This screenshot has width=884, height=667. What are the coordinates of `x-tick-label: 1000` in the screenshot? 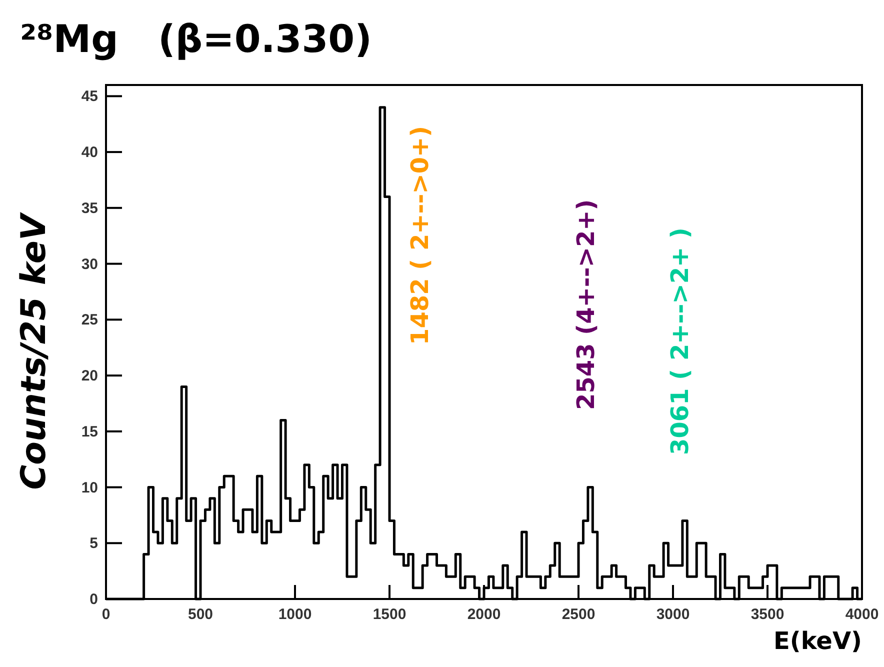 It's located at (295, 614).